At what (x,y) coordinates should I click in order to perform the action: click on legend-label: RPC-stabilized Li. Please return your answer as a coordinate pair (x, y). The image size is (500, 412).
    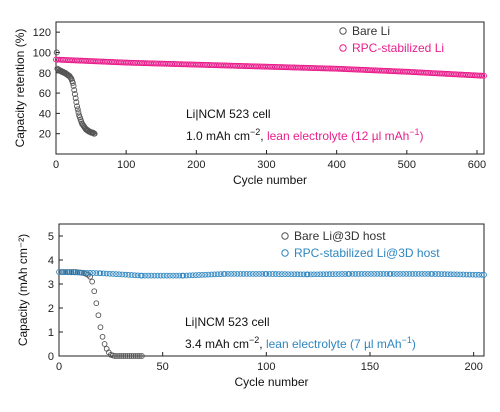
    Looking at the image, I should click on (398, 48).